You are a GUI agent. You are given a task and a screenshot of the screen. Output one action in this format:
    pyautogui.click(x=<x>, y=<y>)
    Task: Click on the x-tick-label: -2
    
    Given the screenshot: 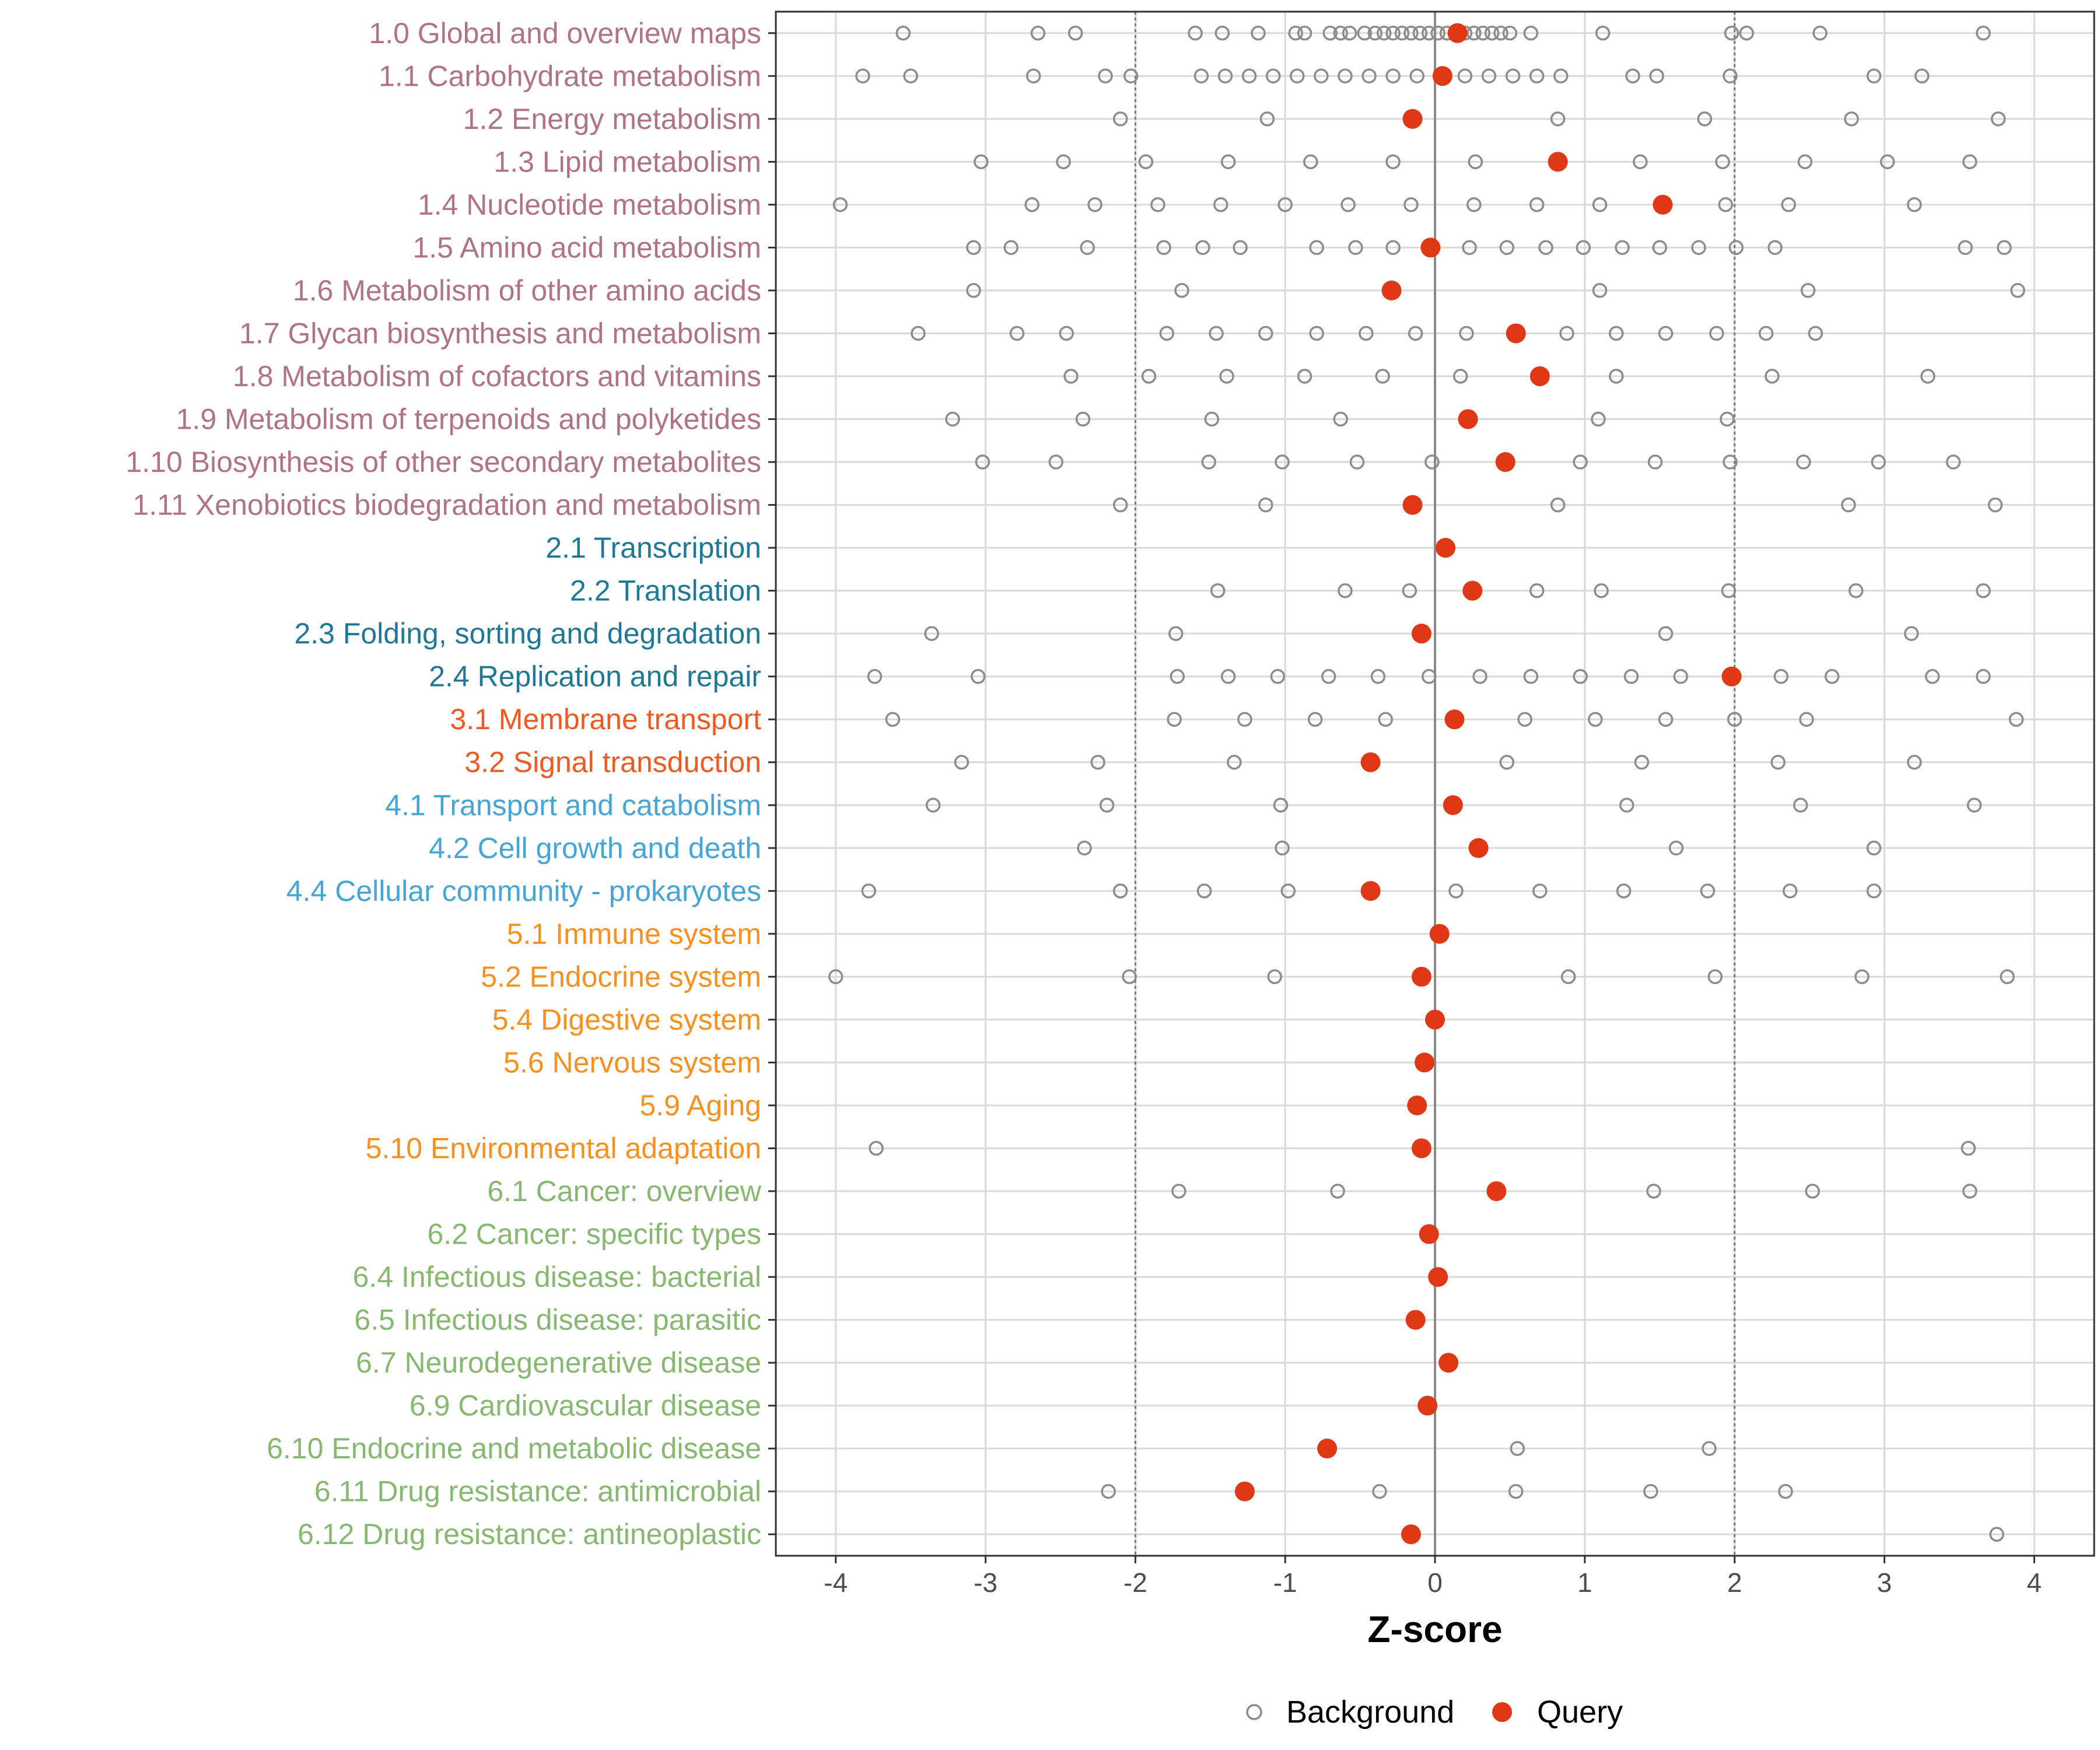 What is the action you would take?
    pyautogui.click(x=1135, y=1582)
    